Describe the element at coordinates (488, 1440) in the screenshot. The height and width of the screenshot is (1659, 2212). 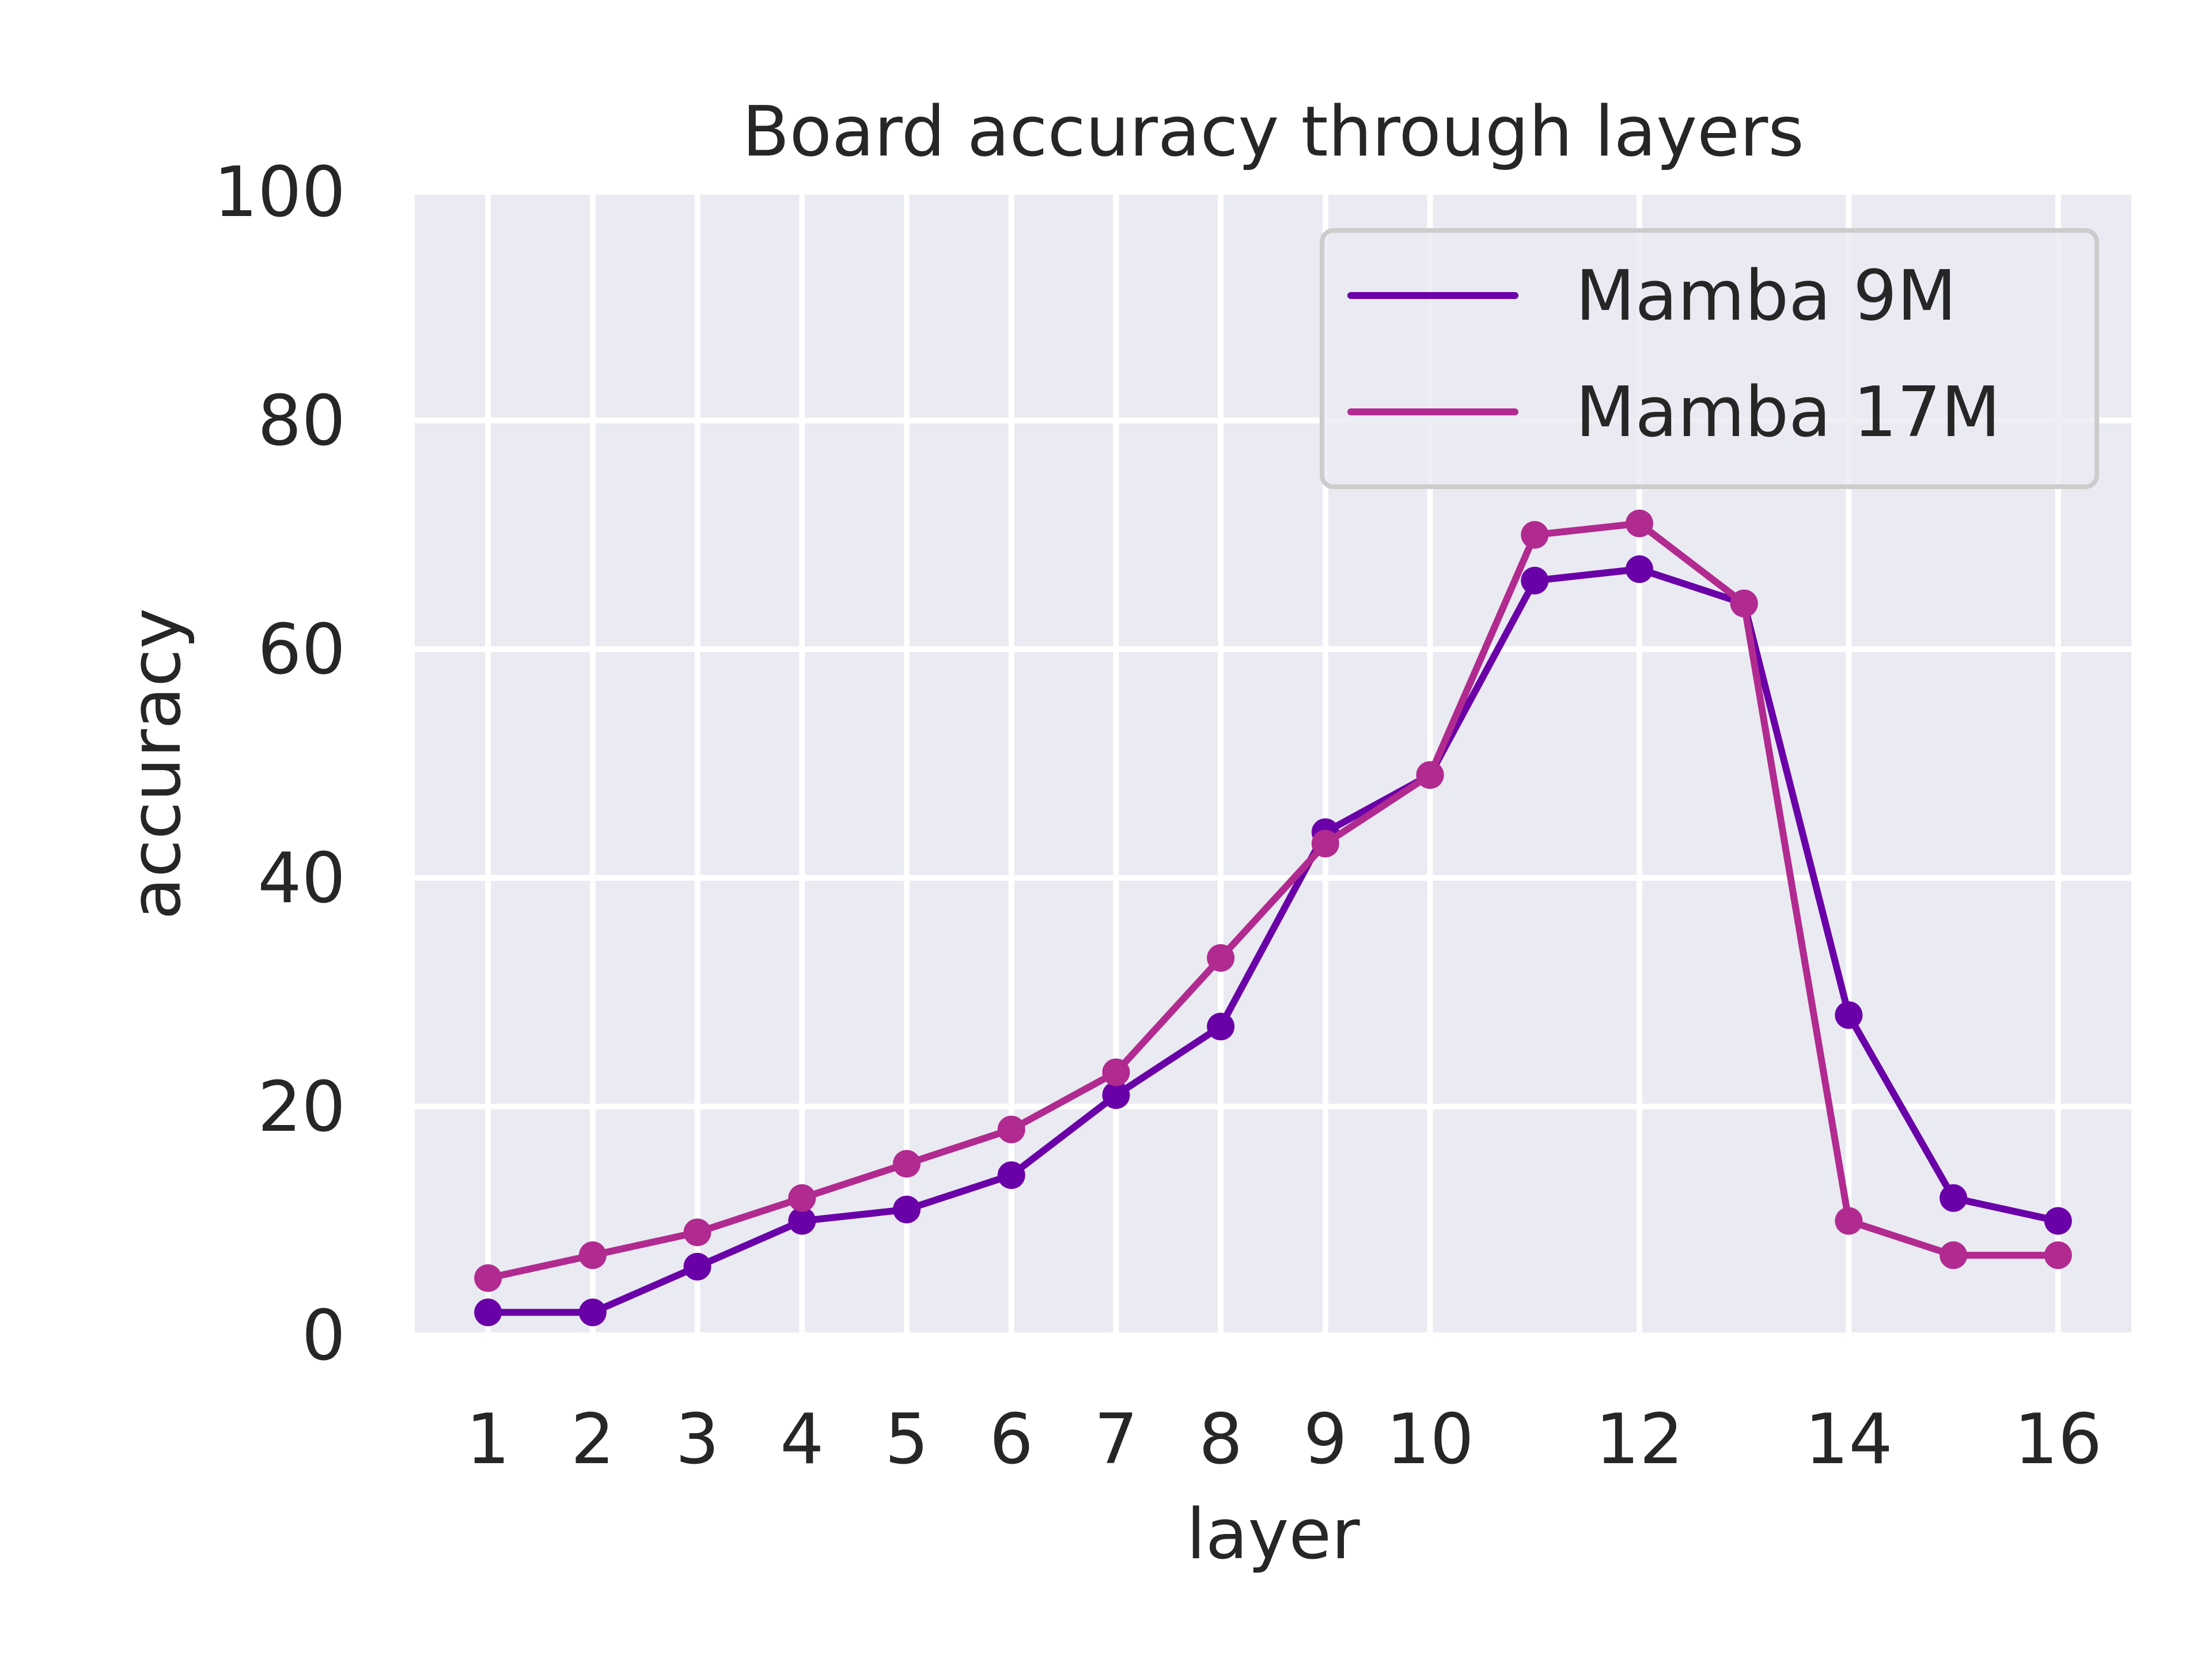
I see `x-tick-label: 1` at that location.